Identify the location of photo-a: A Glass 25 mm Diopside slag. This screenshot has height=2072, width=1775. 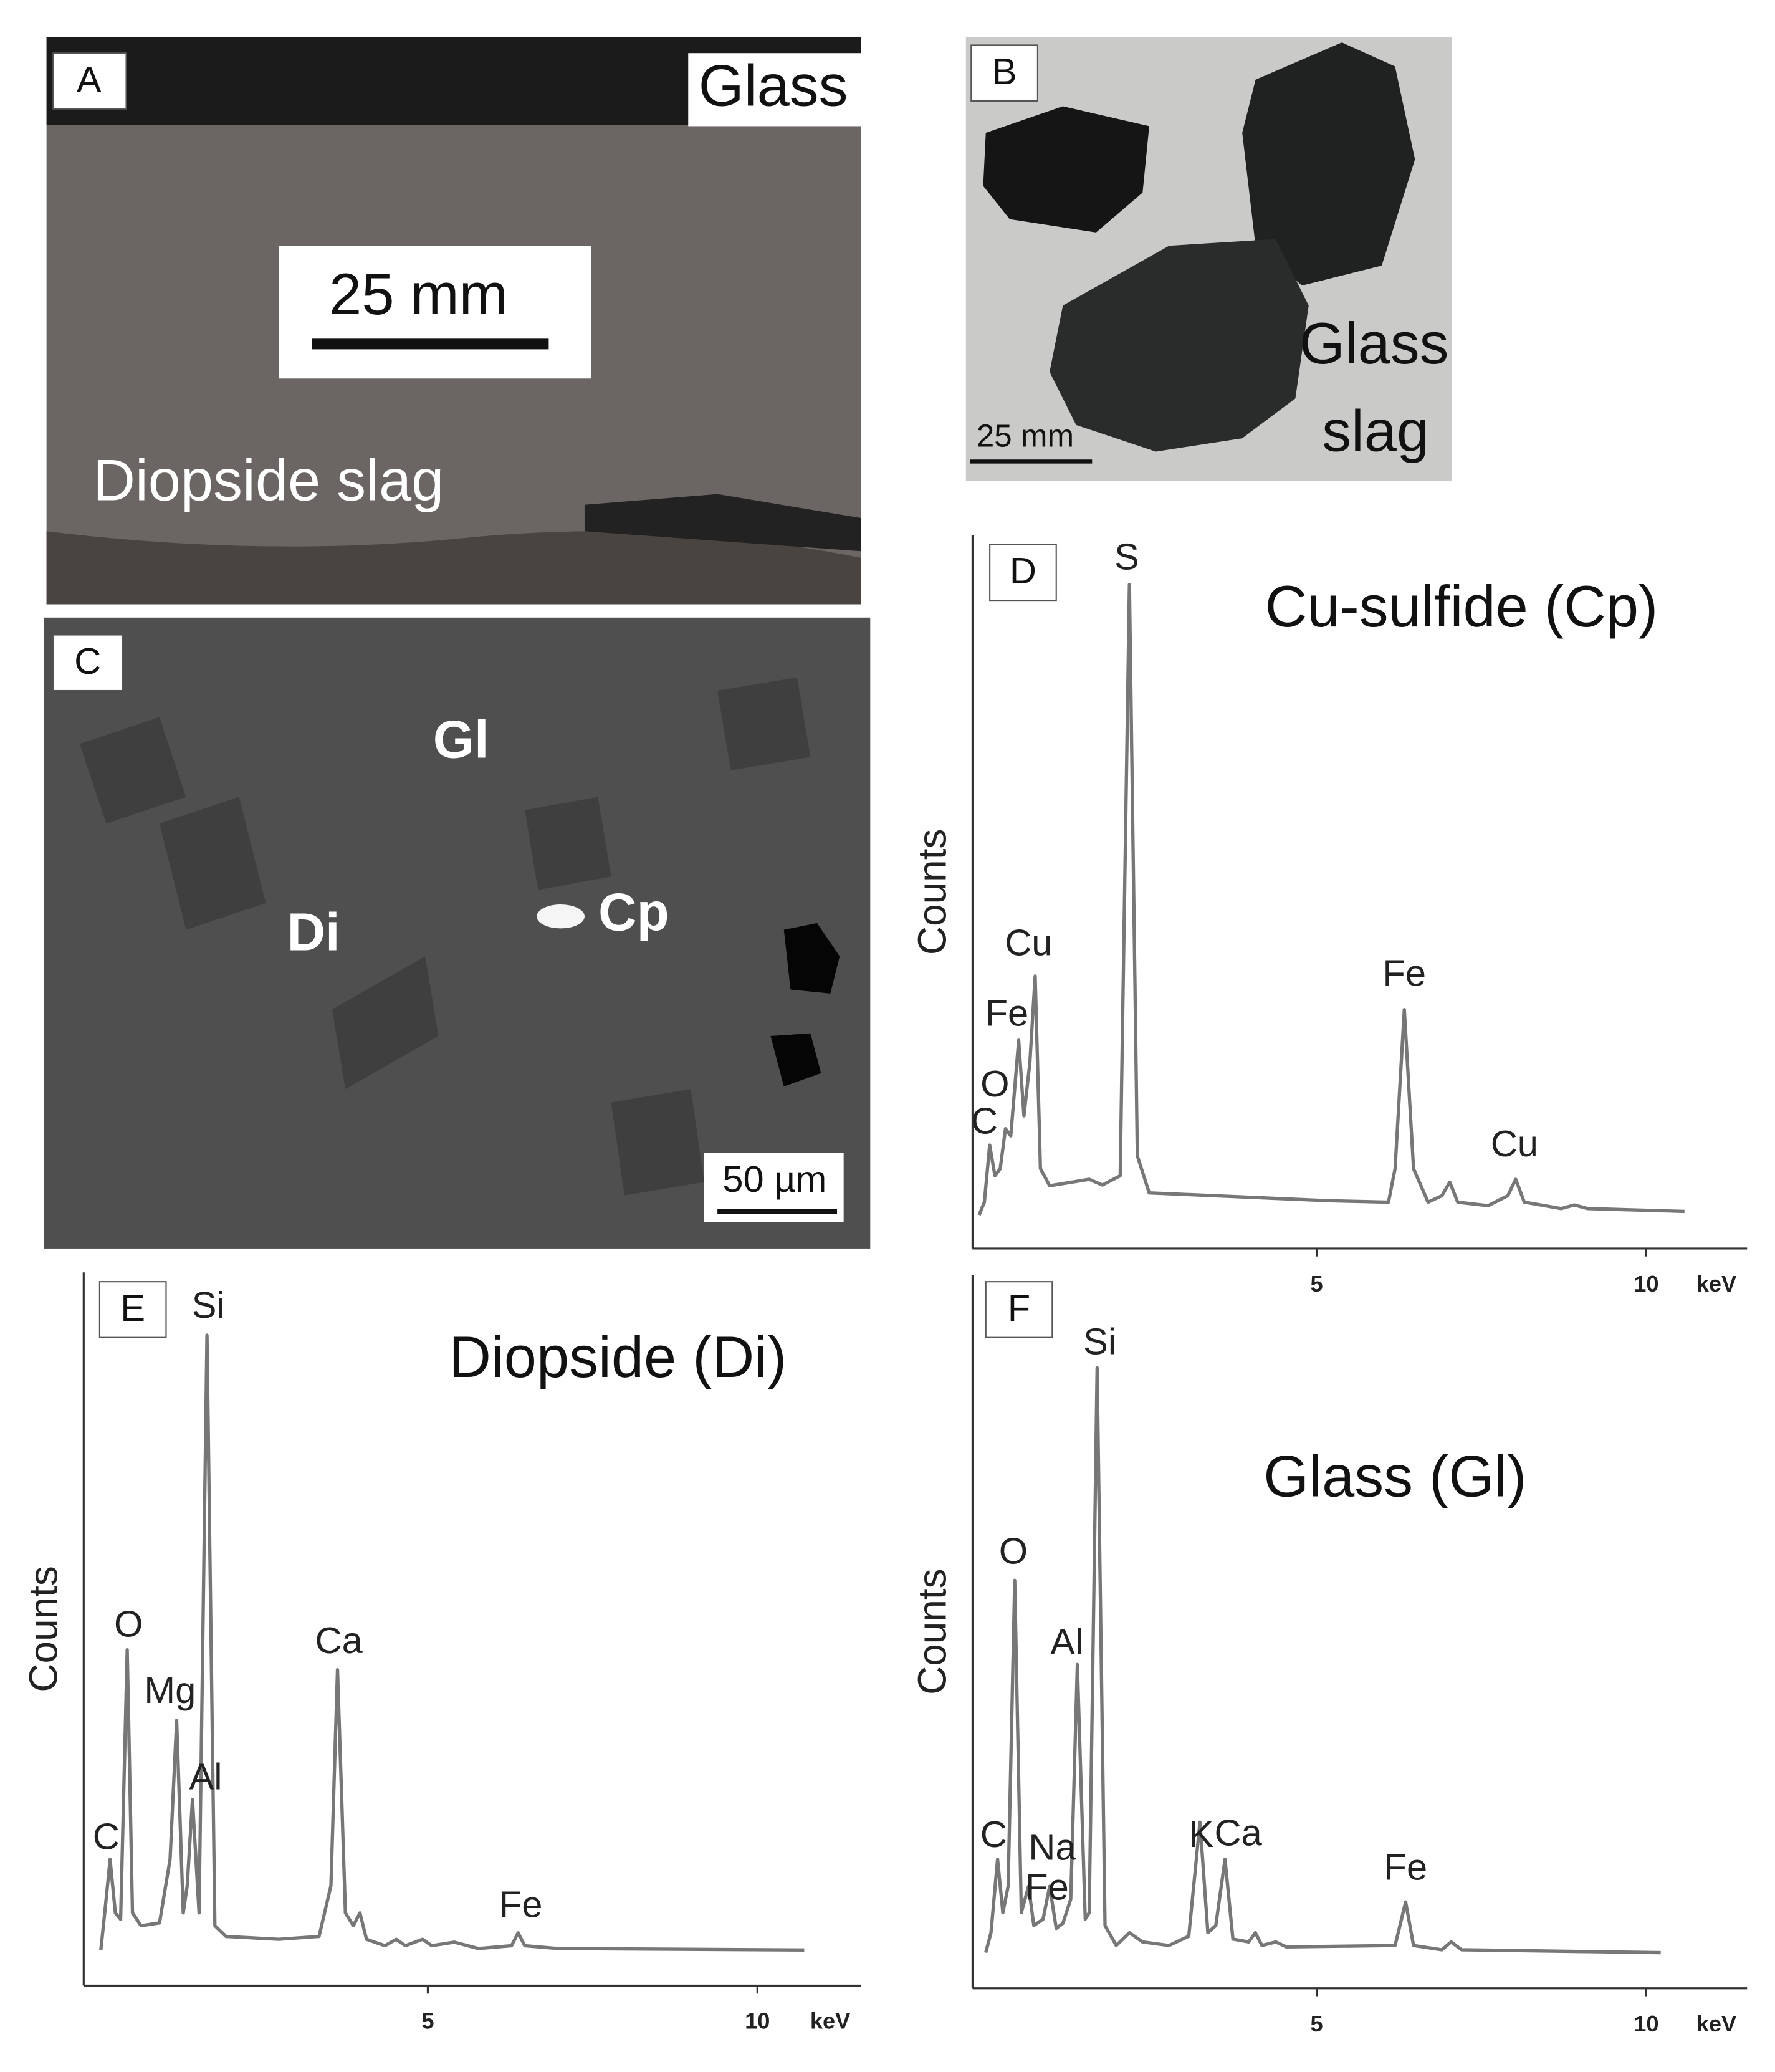
(453, 321).